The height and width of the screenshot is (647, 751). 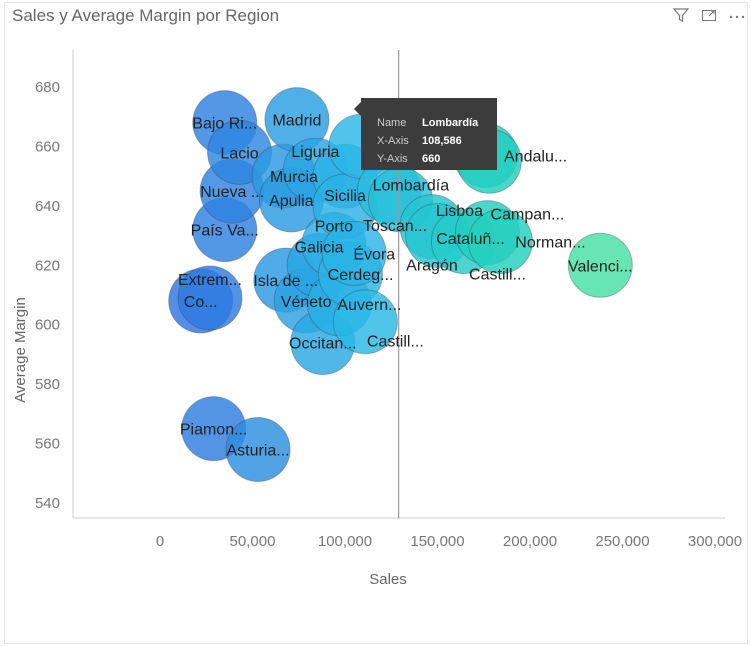 What do you see at coordinates (393, 141) in the screenshot?
I see `tooltip-x-label: X-Axis` at bounding box center [393, 141].